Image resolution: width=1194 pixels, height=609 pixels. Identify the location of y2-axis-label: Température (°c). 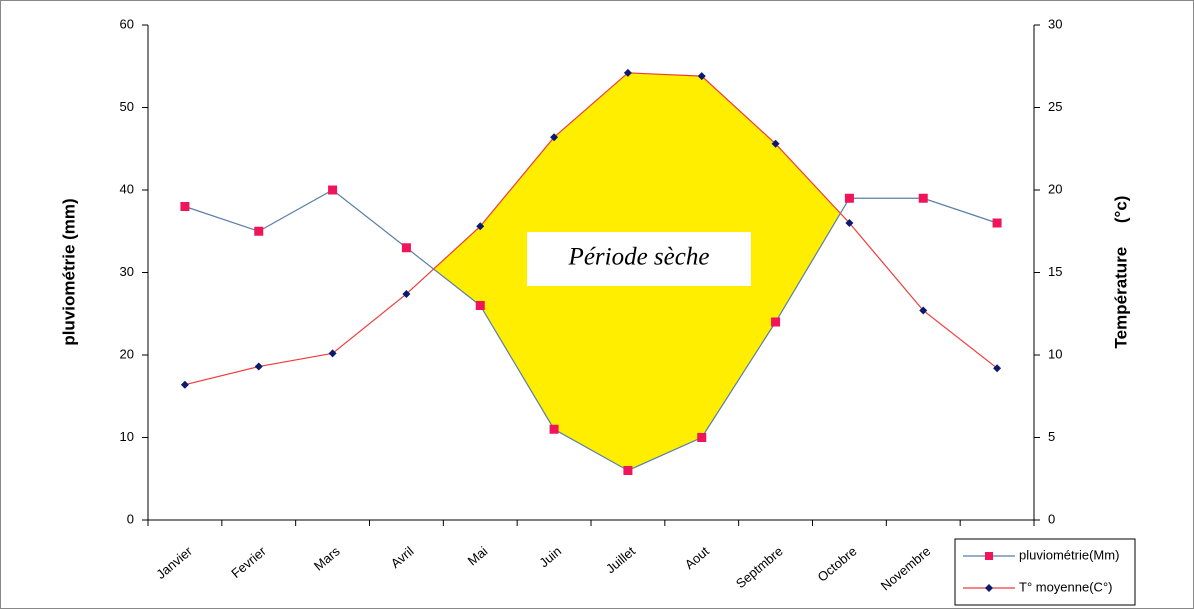
(1120, 272).